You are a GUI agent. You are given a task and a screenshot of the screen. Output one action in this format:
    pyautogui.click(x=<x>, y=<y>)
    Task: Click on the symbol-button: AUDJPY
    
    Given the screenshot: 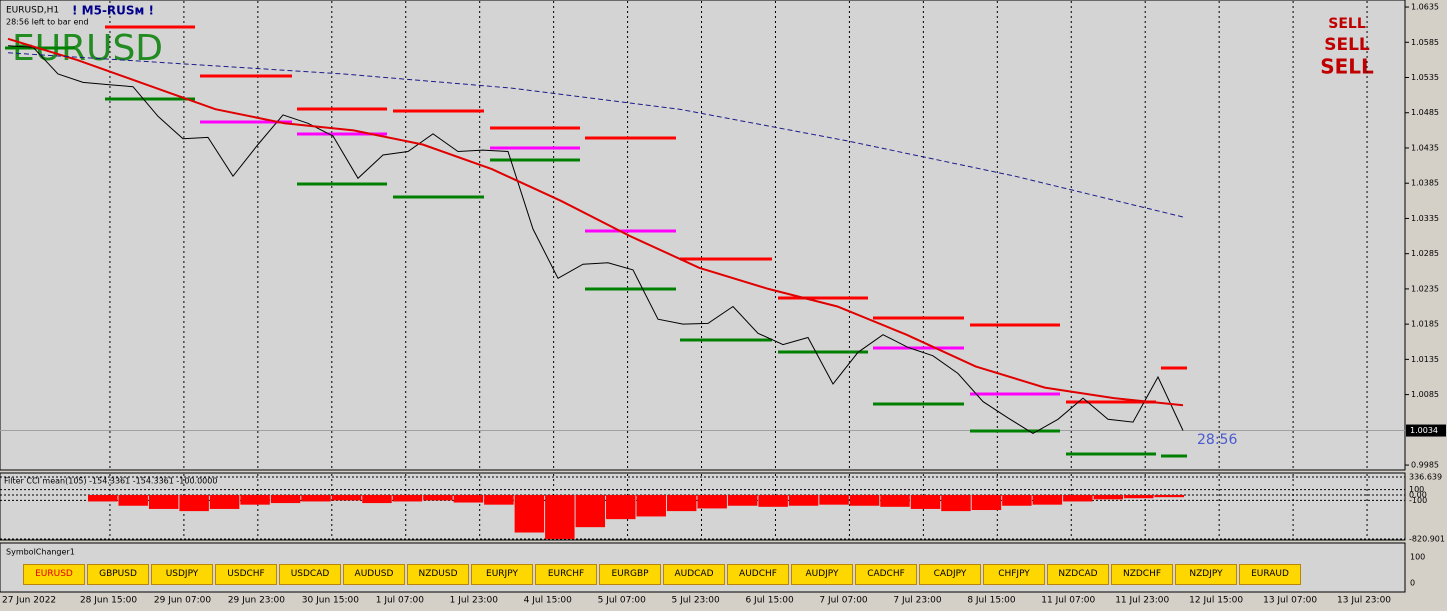 What is the action you would take?
    pyautogui.click(x=822, y=574)
    